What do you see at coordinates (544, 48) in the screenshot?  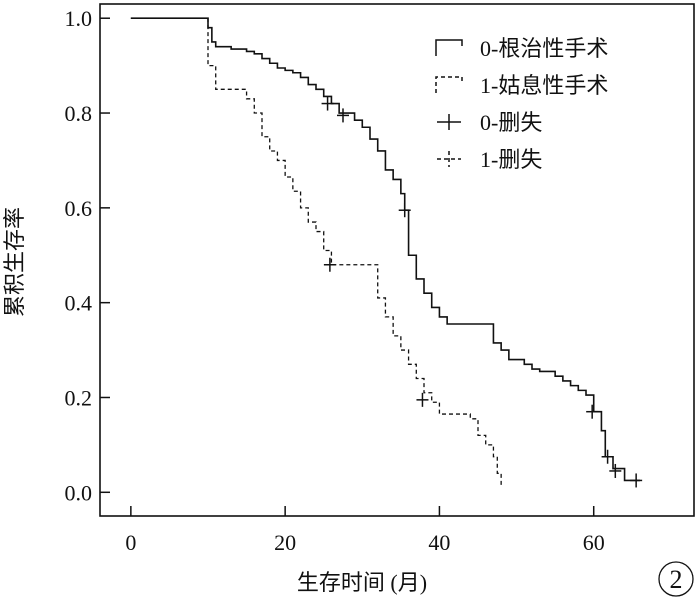 I see `legend-label: 0-根治性手术` at bounding box center [544, 48].